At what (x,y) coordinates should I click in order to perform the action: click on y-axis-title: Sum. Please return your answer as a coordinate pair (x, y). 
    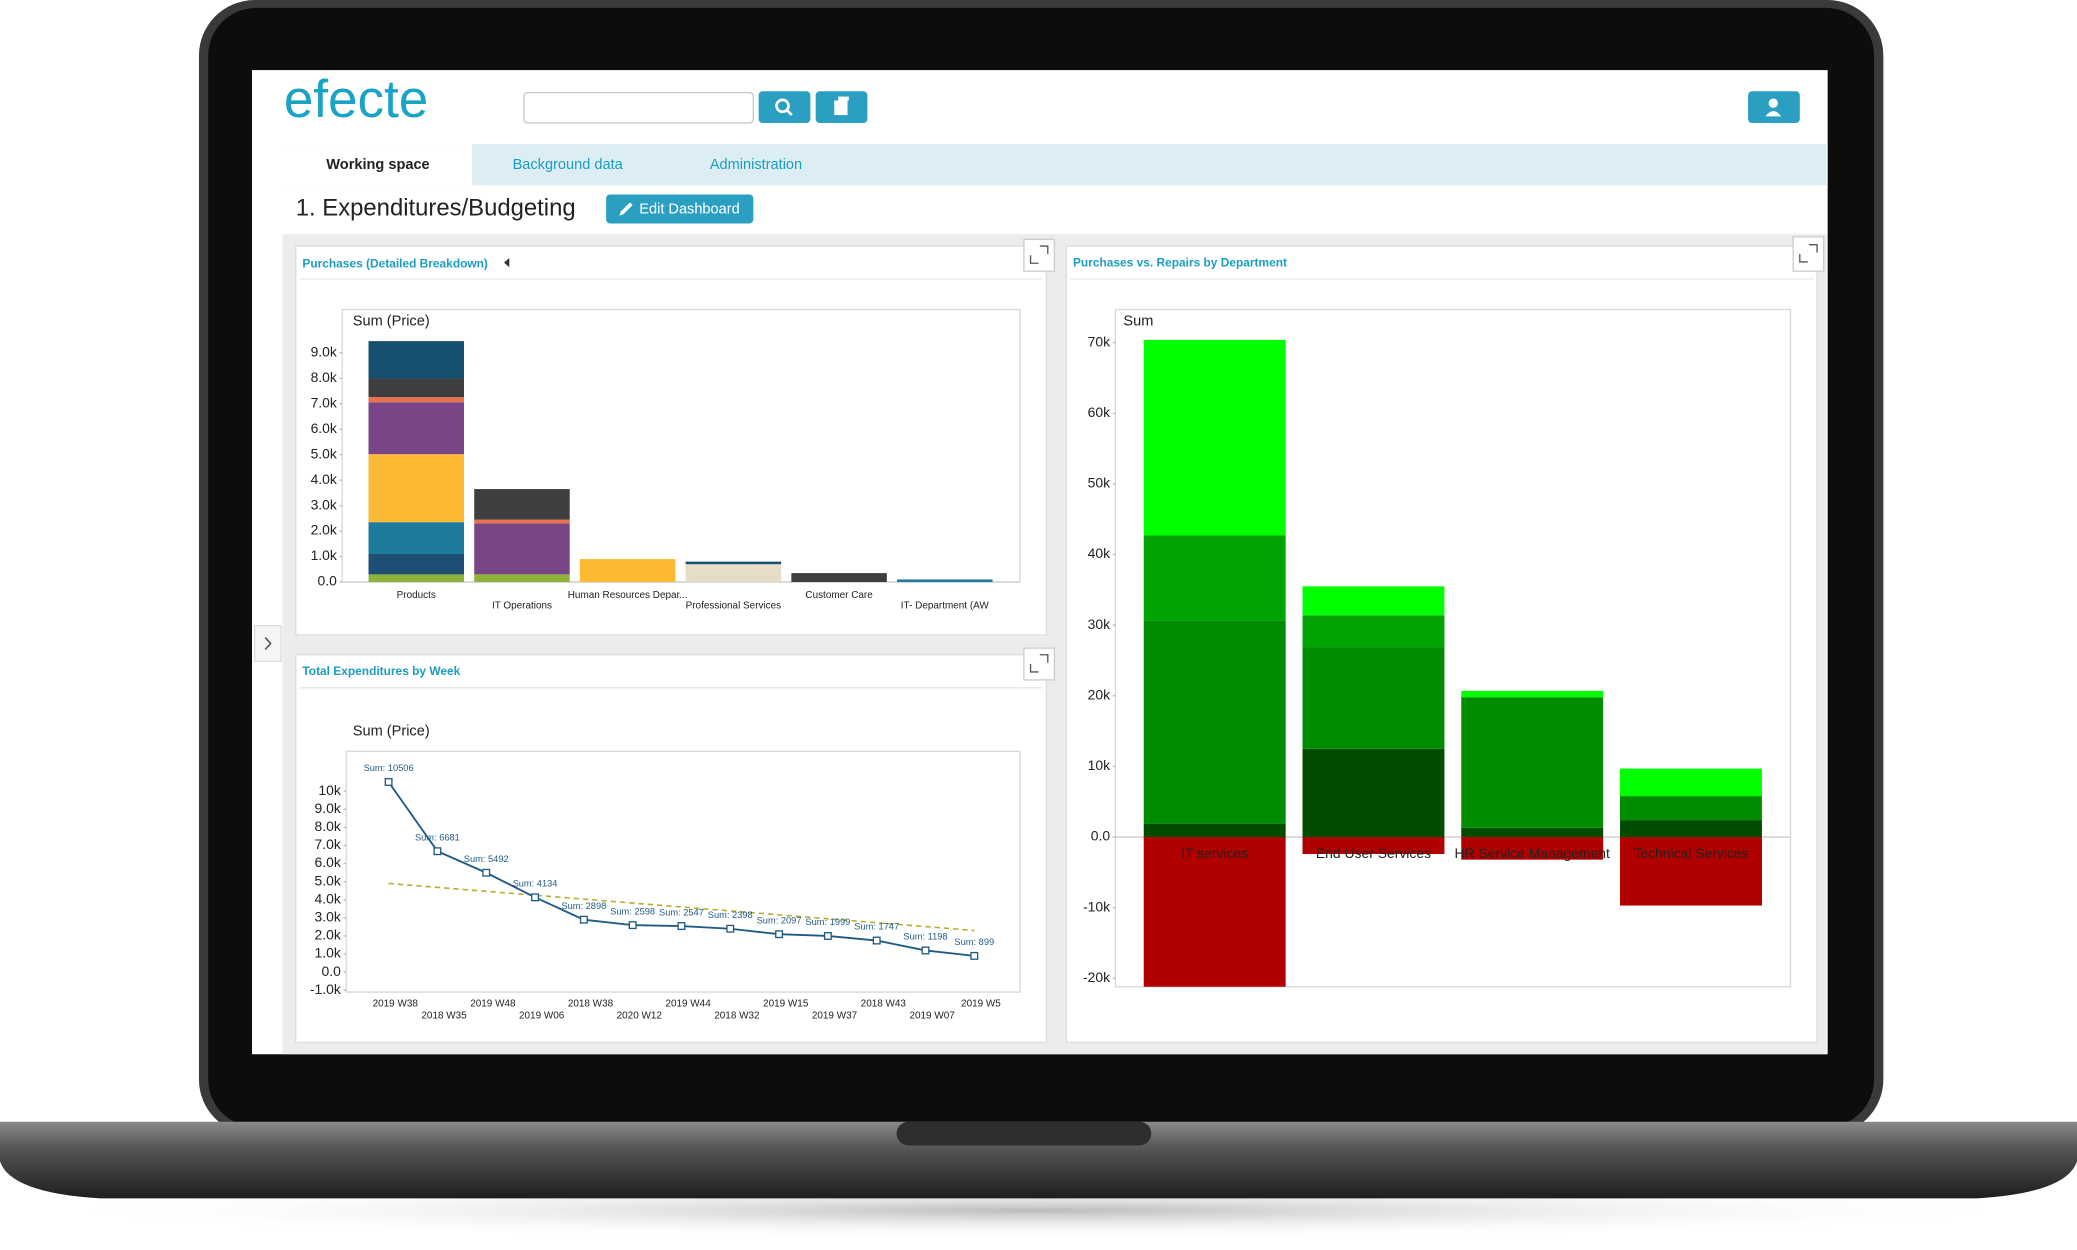
    Looking at the image, I should click on (1138, 321).